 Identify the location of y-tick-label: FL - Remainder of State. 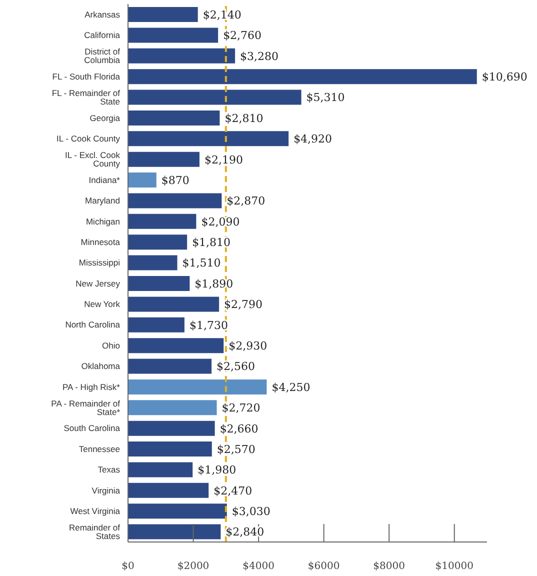
(86, 97).